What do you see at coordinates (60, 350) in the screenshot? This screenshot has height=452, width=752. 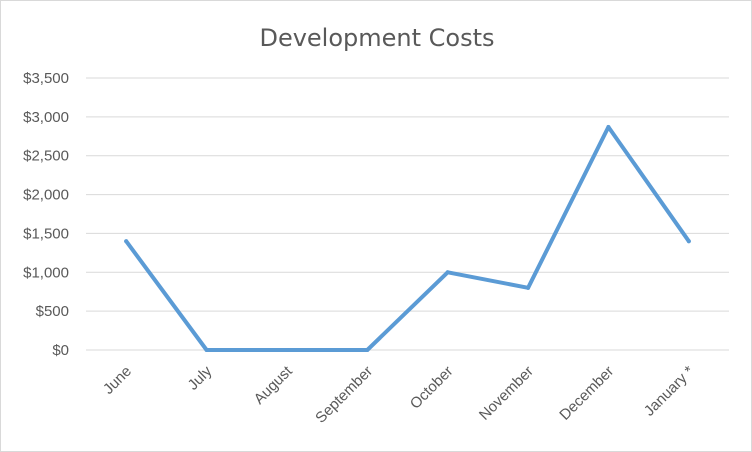 I see `y-tick-label: $0` at bounding box center [60, 350].